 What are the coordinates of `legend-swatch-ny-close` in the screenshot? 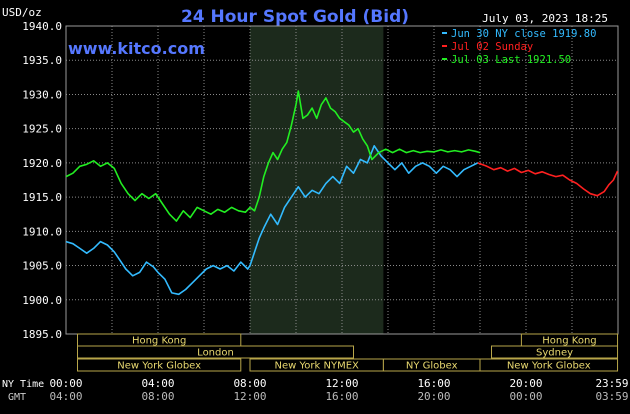 It's located at (444, 33).